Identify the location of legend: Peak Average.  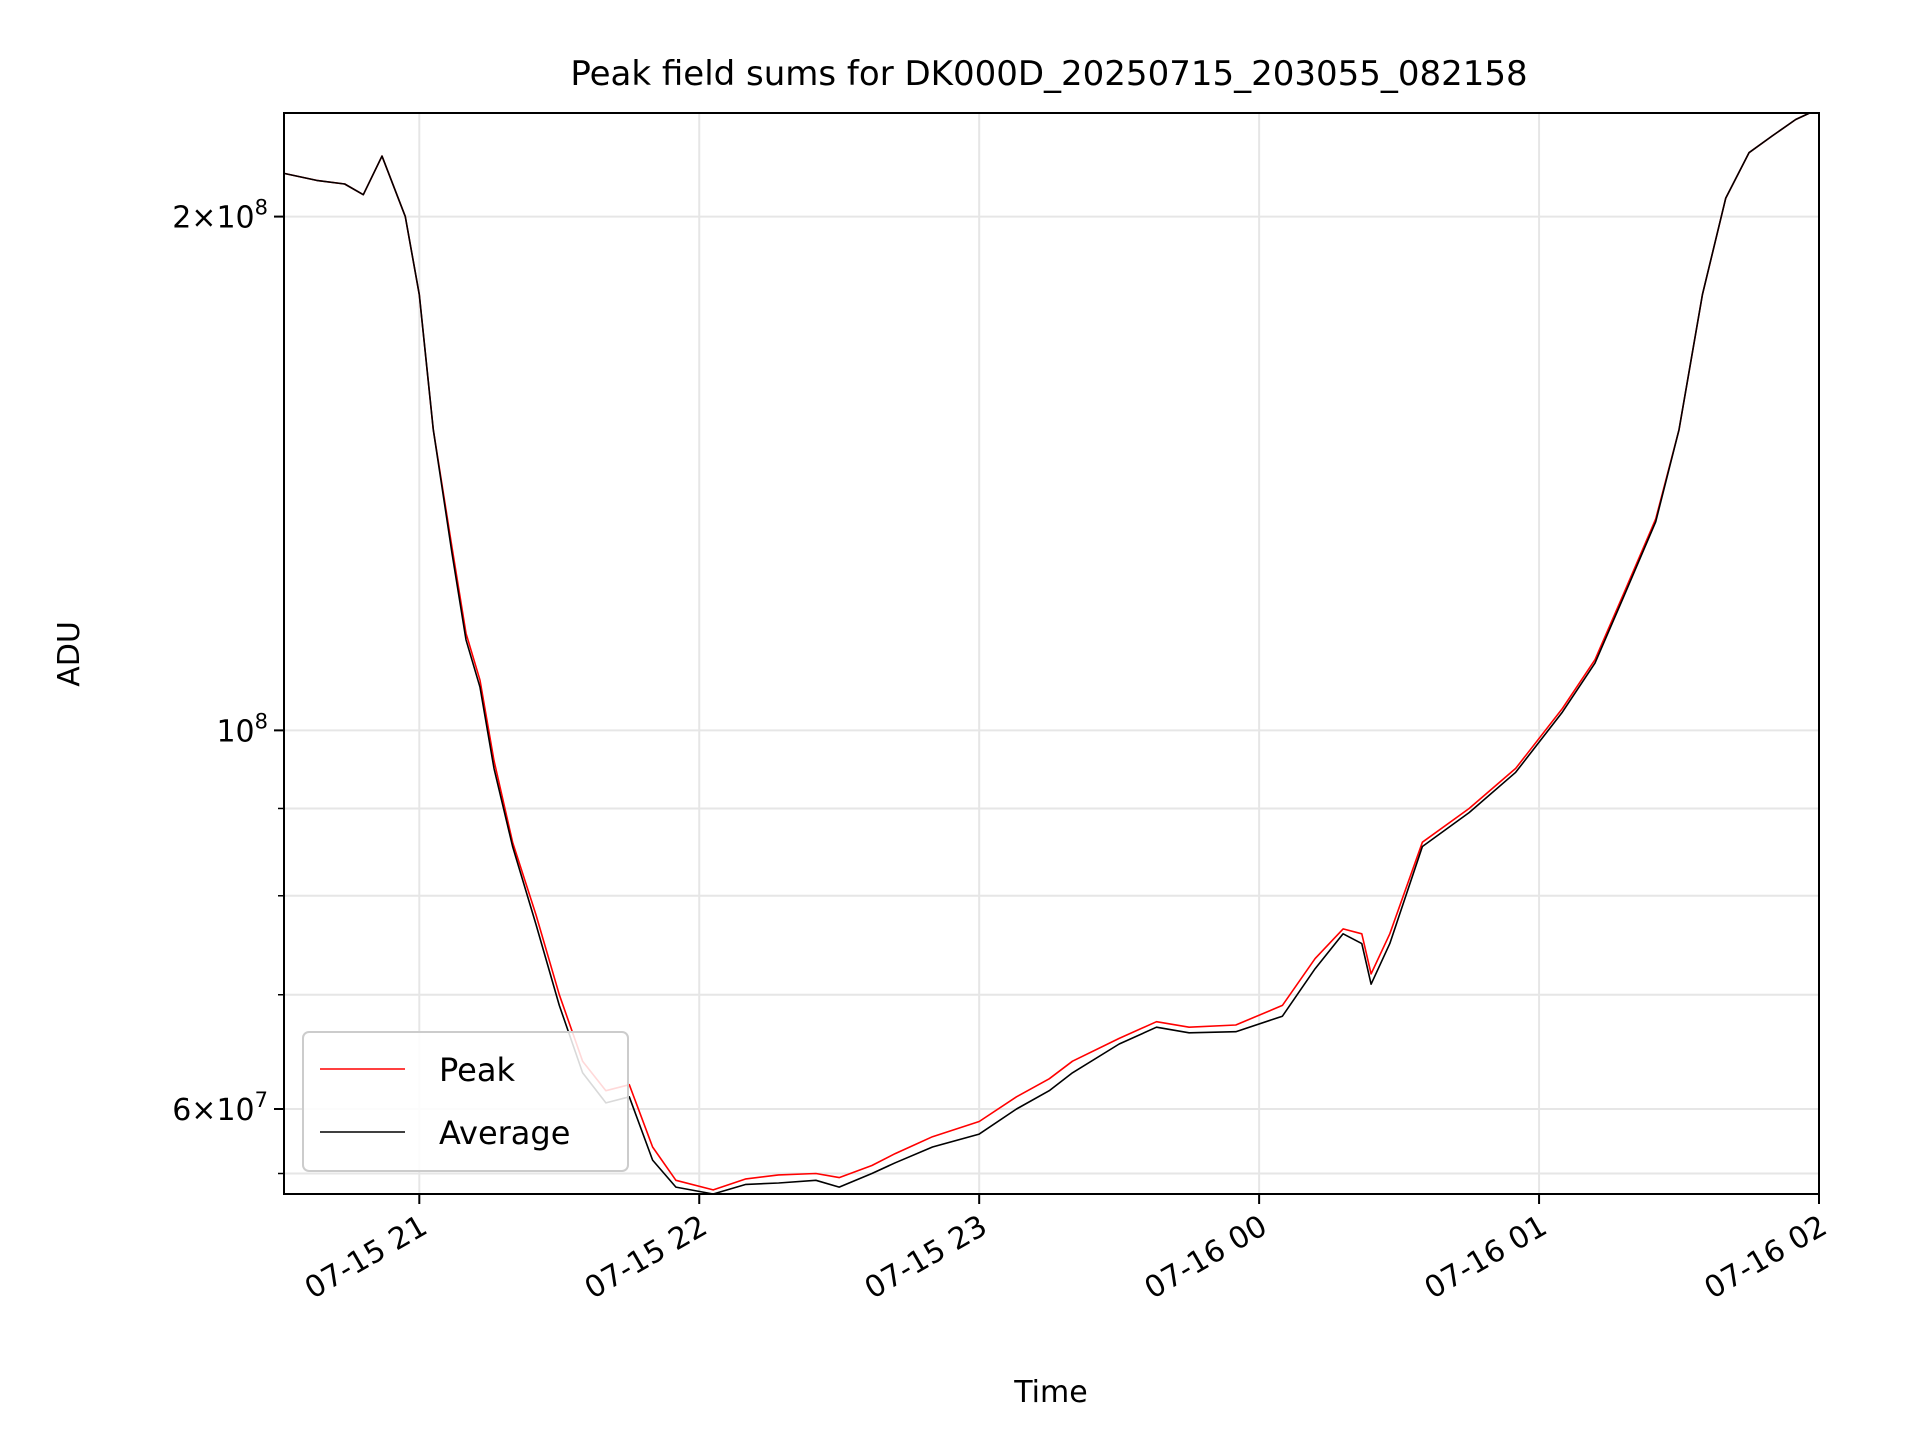
(465, 1101).